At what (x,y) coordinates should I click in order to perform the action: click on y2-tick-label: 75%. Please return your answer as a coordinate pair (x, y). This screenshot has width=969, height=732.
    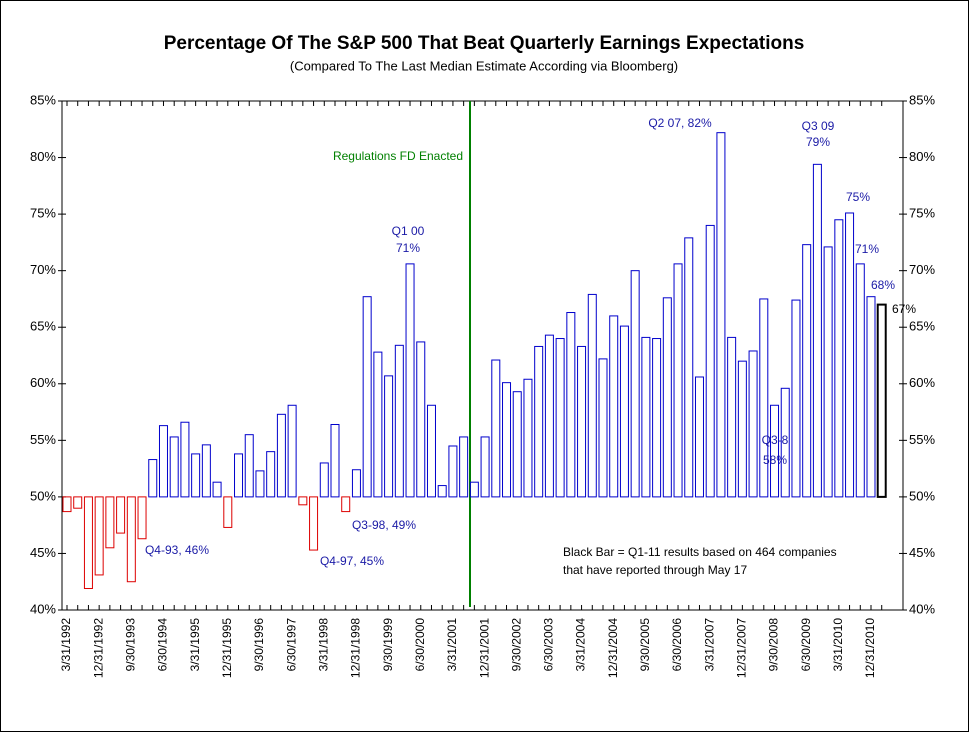
    Looking at the image, I should click on (922, 213).